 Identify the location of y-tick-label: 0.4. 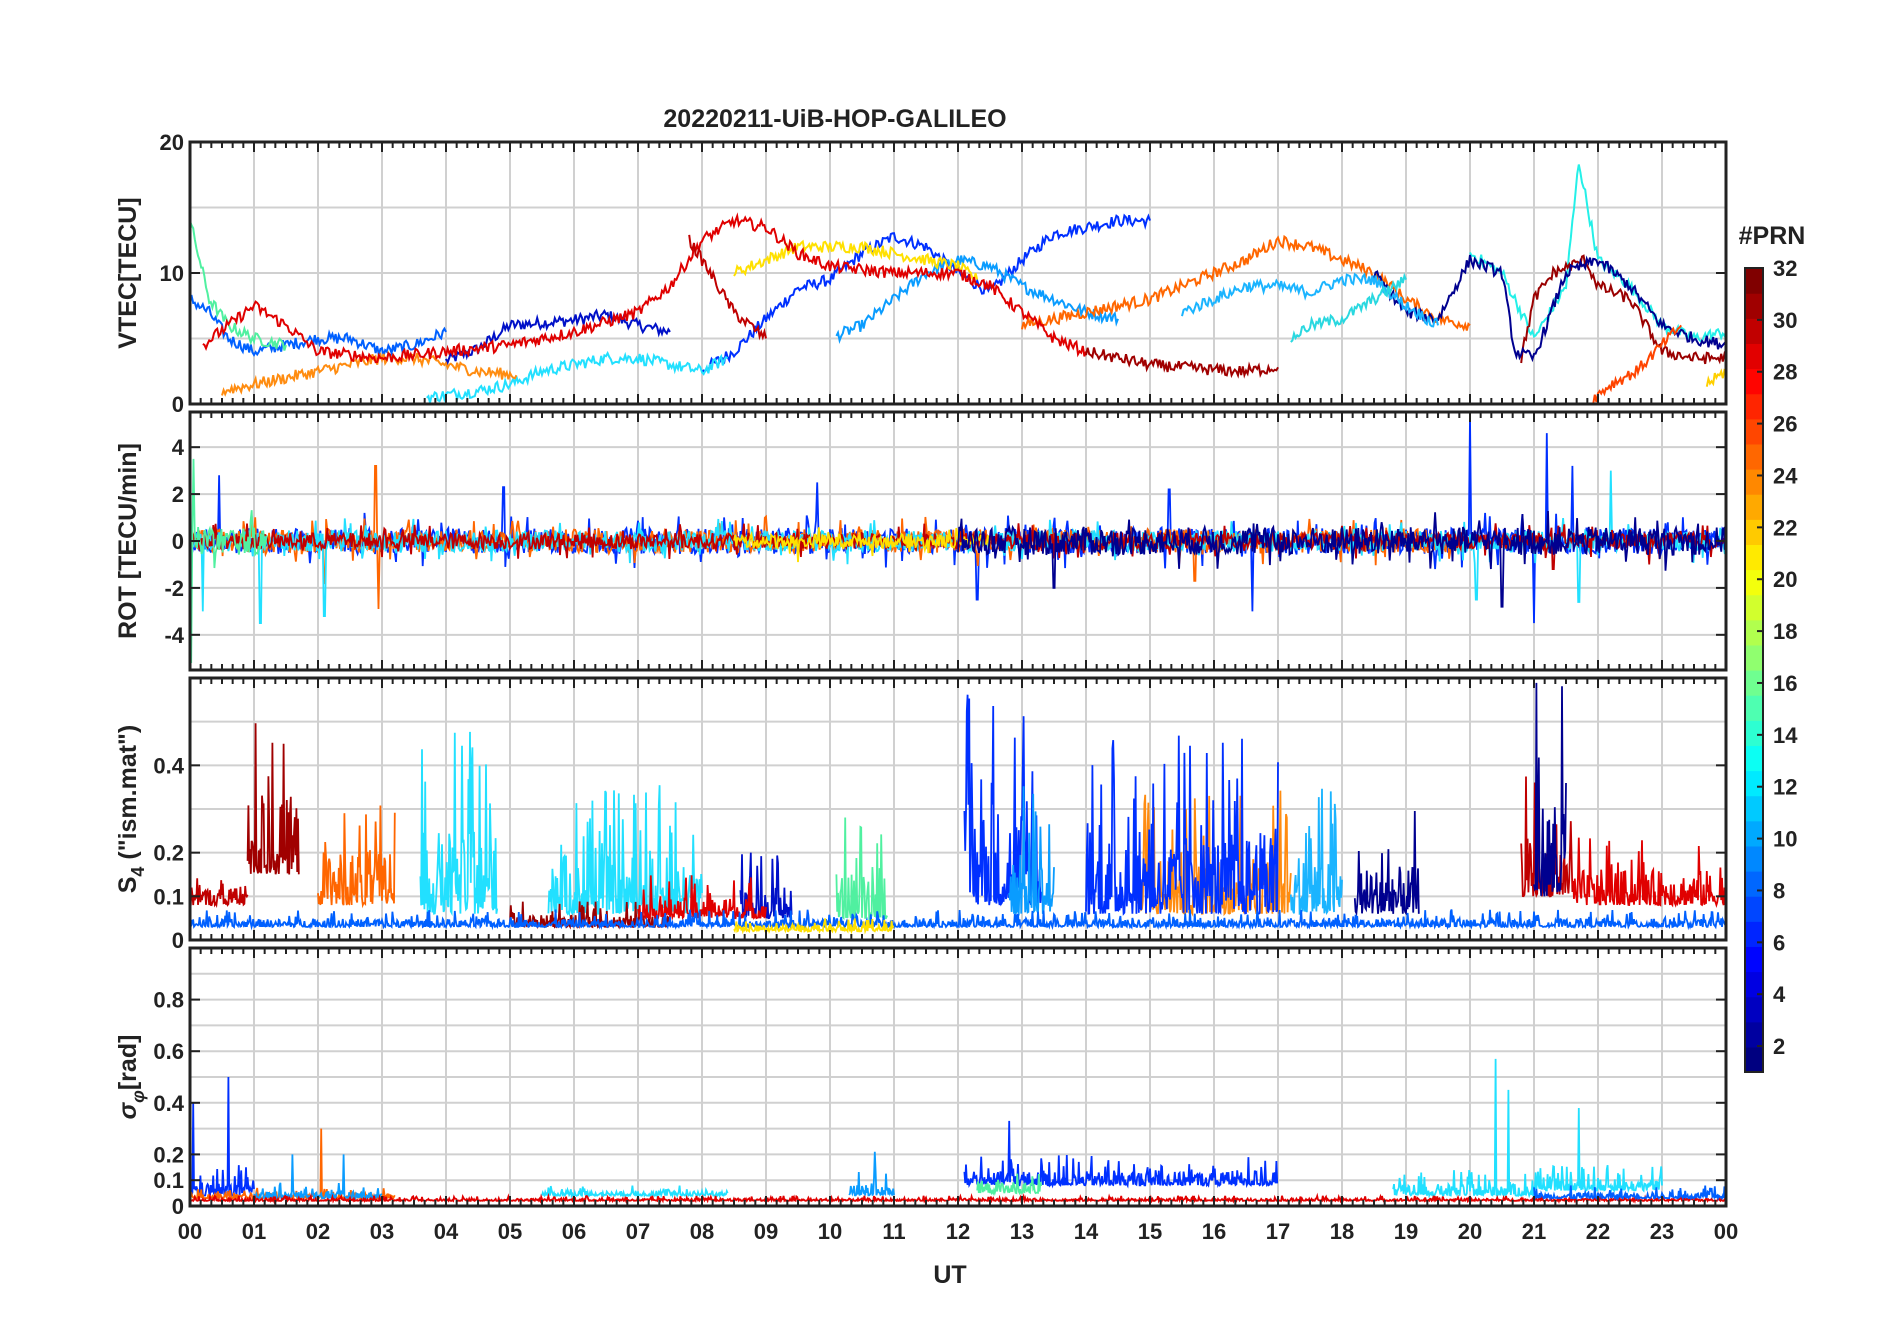
(168, 765).